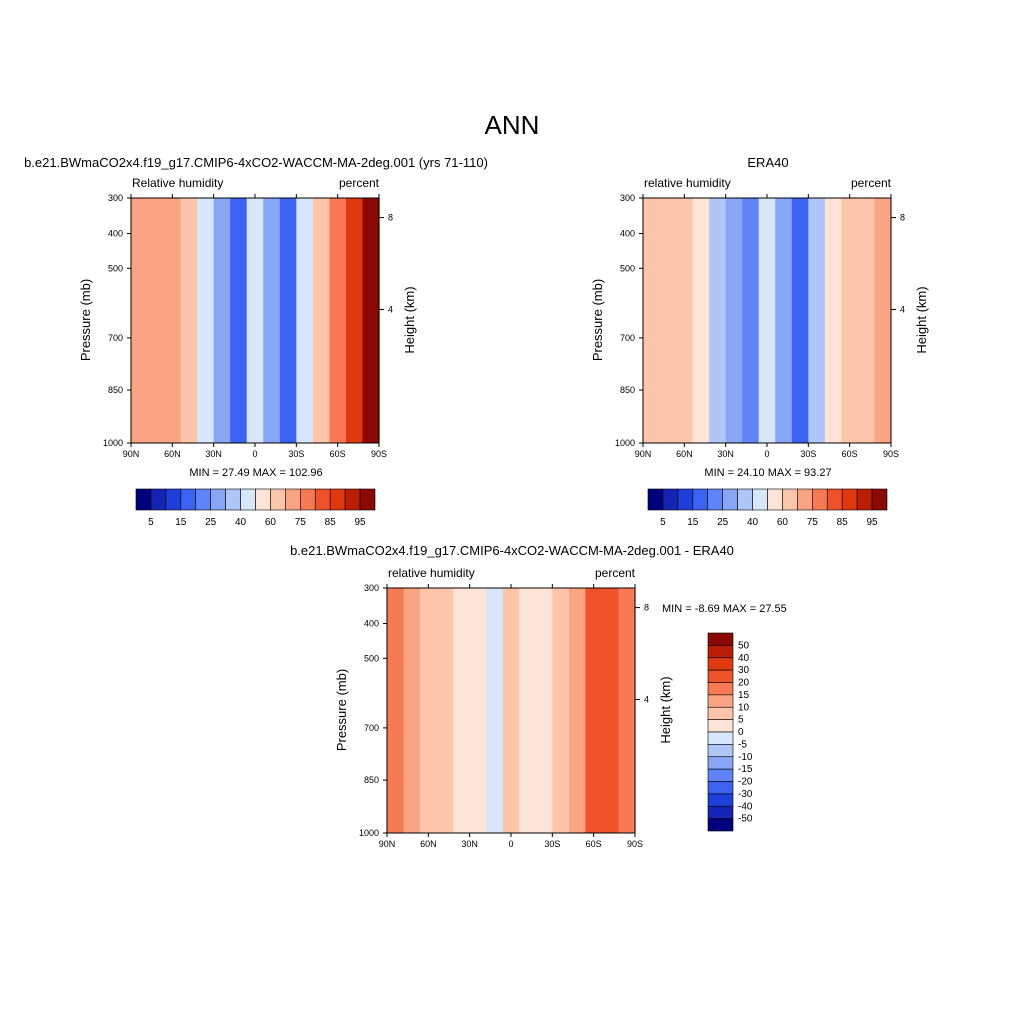 This screenshot has width=1024, height=1024. Describe the element at coordinates (744, 695) in the screenshot. I see `colorbar-label: 15` at that location.